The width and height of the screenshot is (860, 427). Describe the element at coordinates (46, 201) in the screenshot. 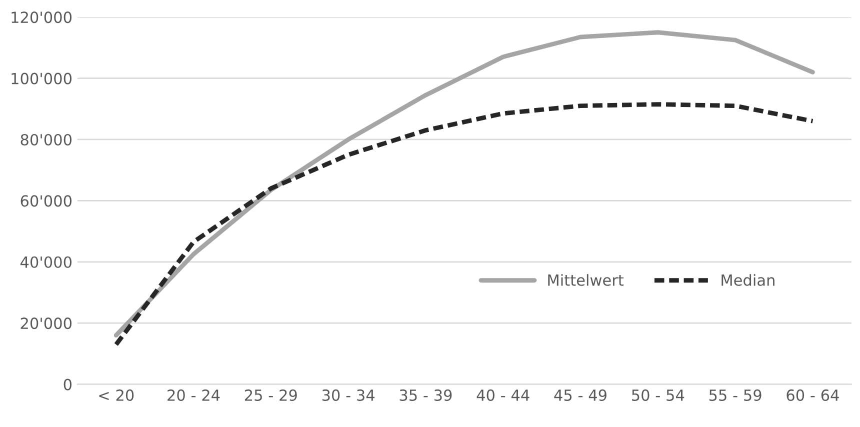

I see `y-tick-label: 60'000` at that location.